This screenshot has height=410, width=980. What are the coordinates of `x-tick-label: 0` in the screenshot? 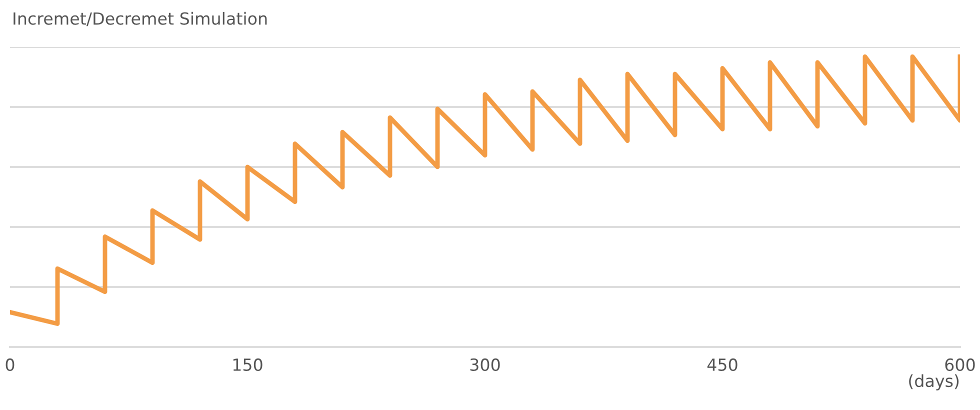 It's located at (10, 365).